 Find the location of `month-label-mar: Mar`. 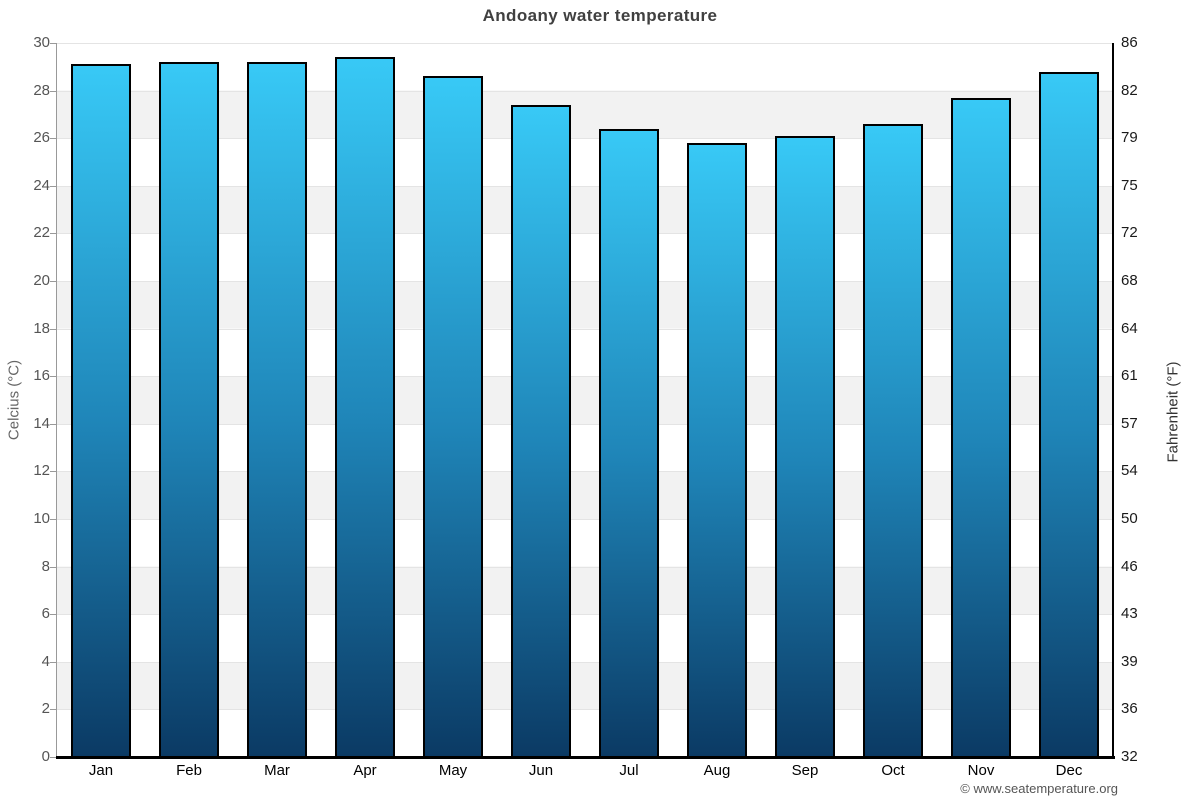

month-label-mar: Mar is located at coordinates (277, 770).